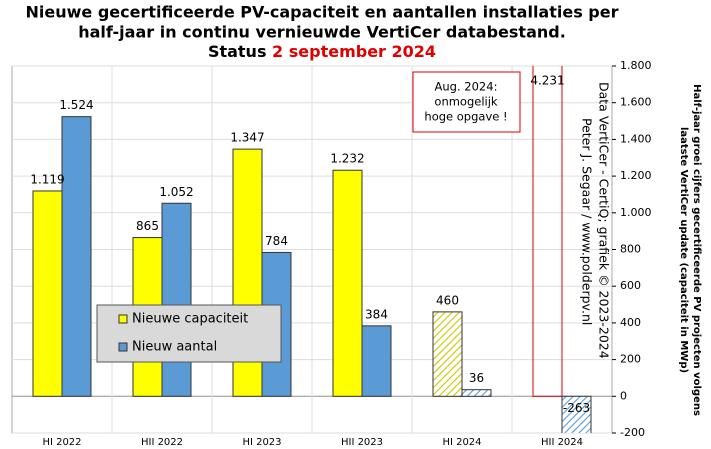 The width and height of the screenshot is (711, 449). What do you see at coordinates (636, 138) in the screenshot?
I see `y-tick-label: 1.400` at bounding box center [636, 138].